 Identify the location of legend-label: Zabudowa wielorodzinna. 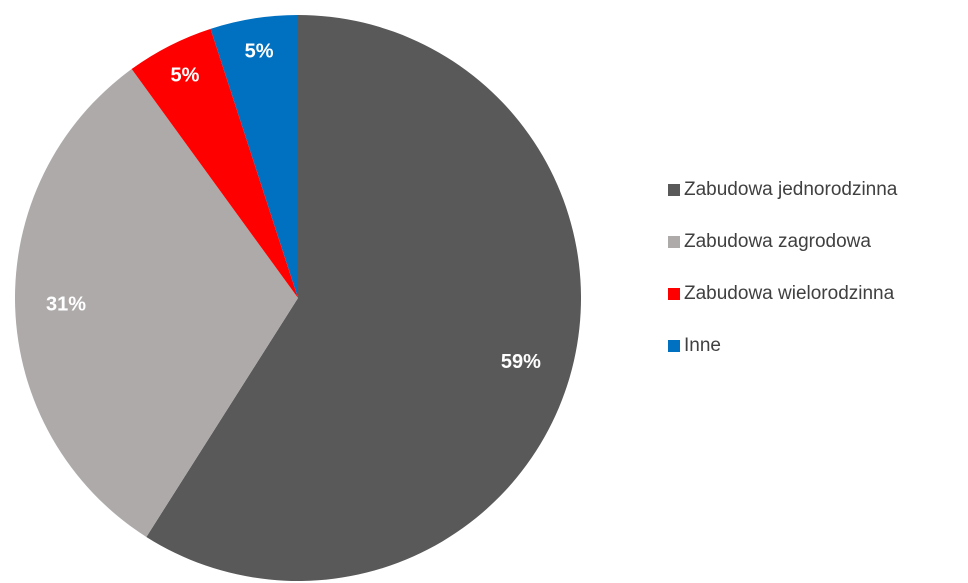
(789, 293).